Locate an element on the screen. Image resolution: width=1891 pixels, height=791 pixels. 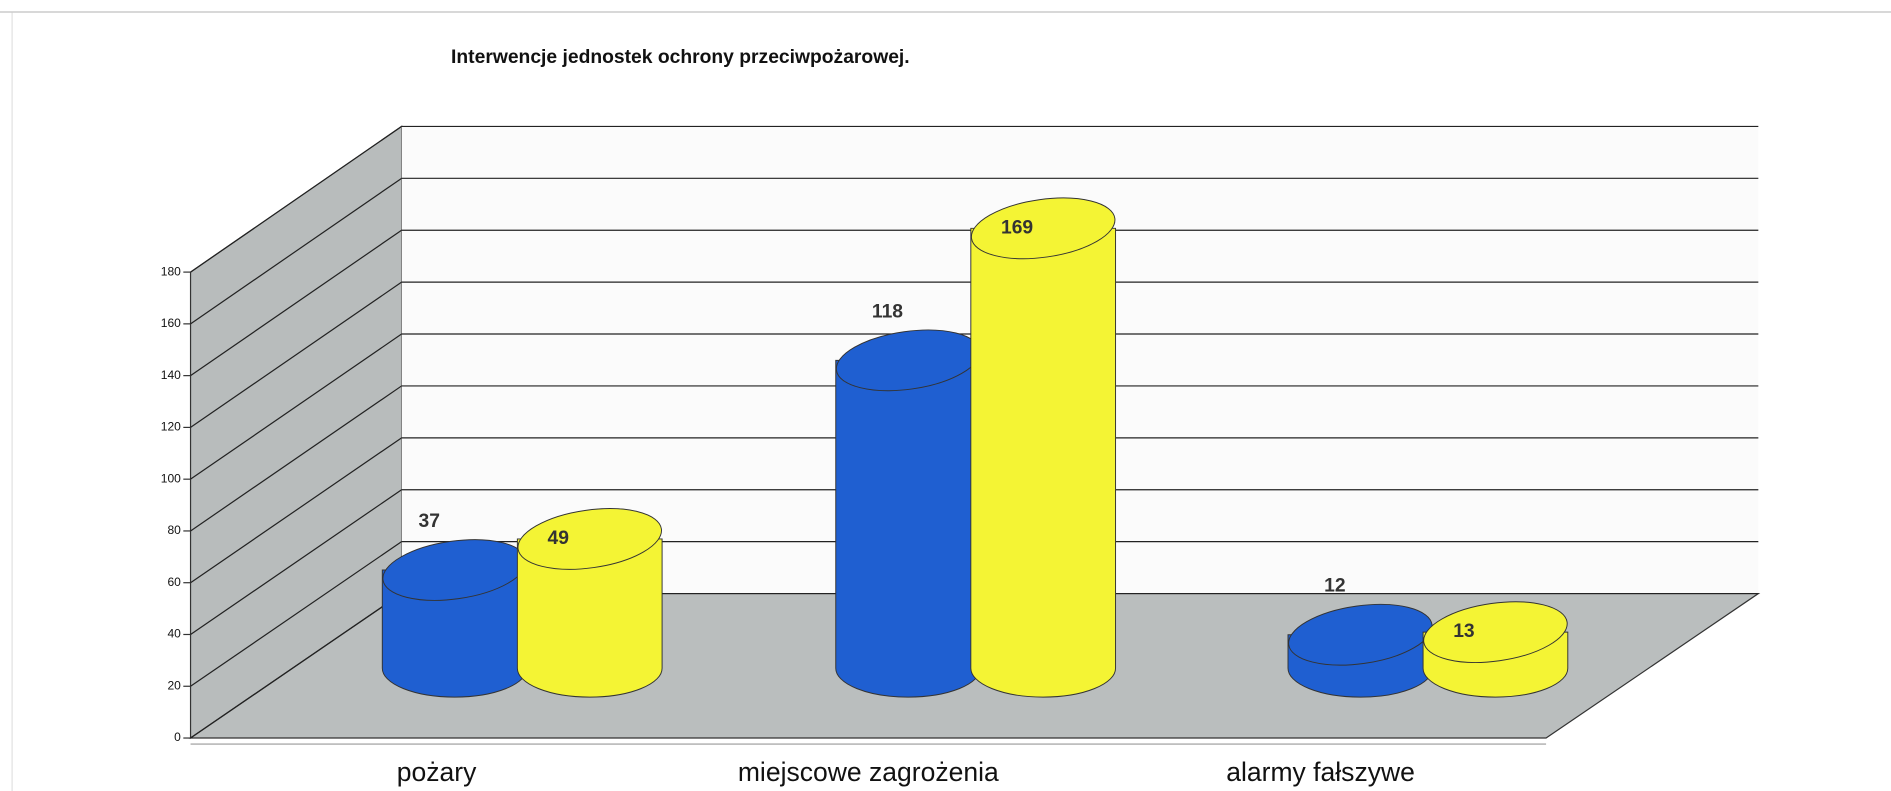
y-tick-label: 120 is located at coordinates (171, 427).